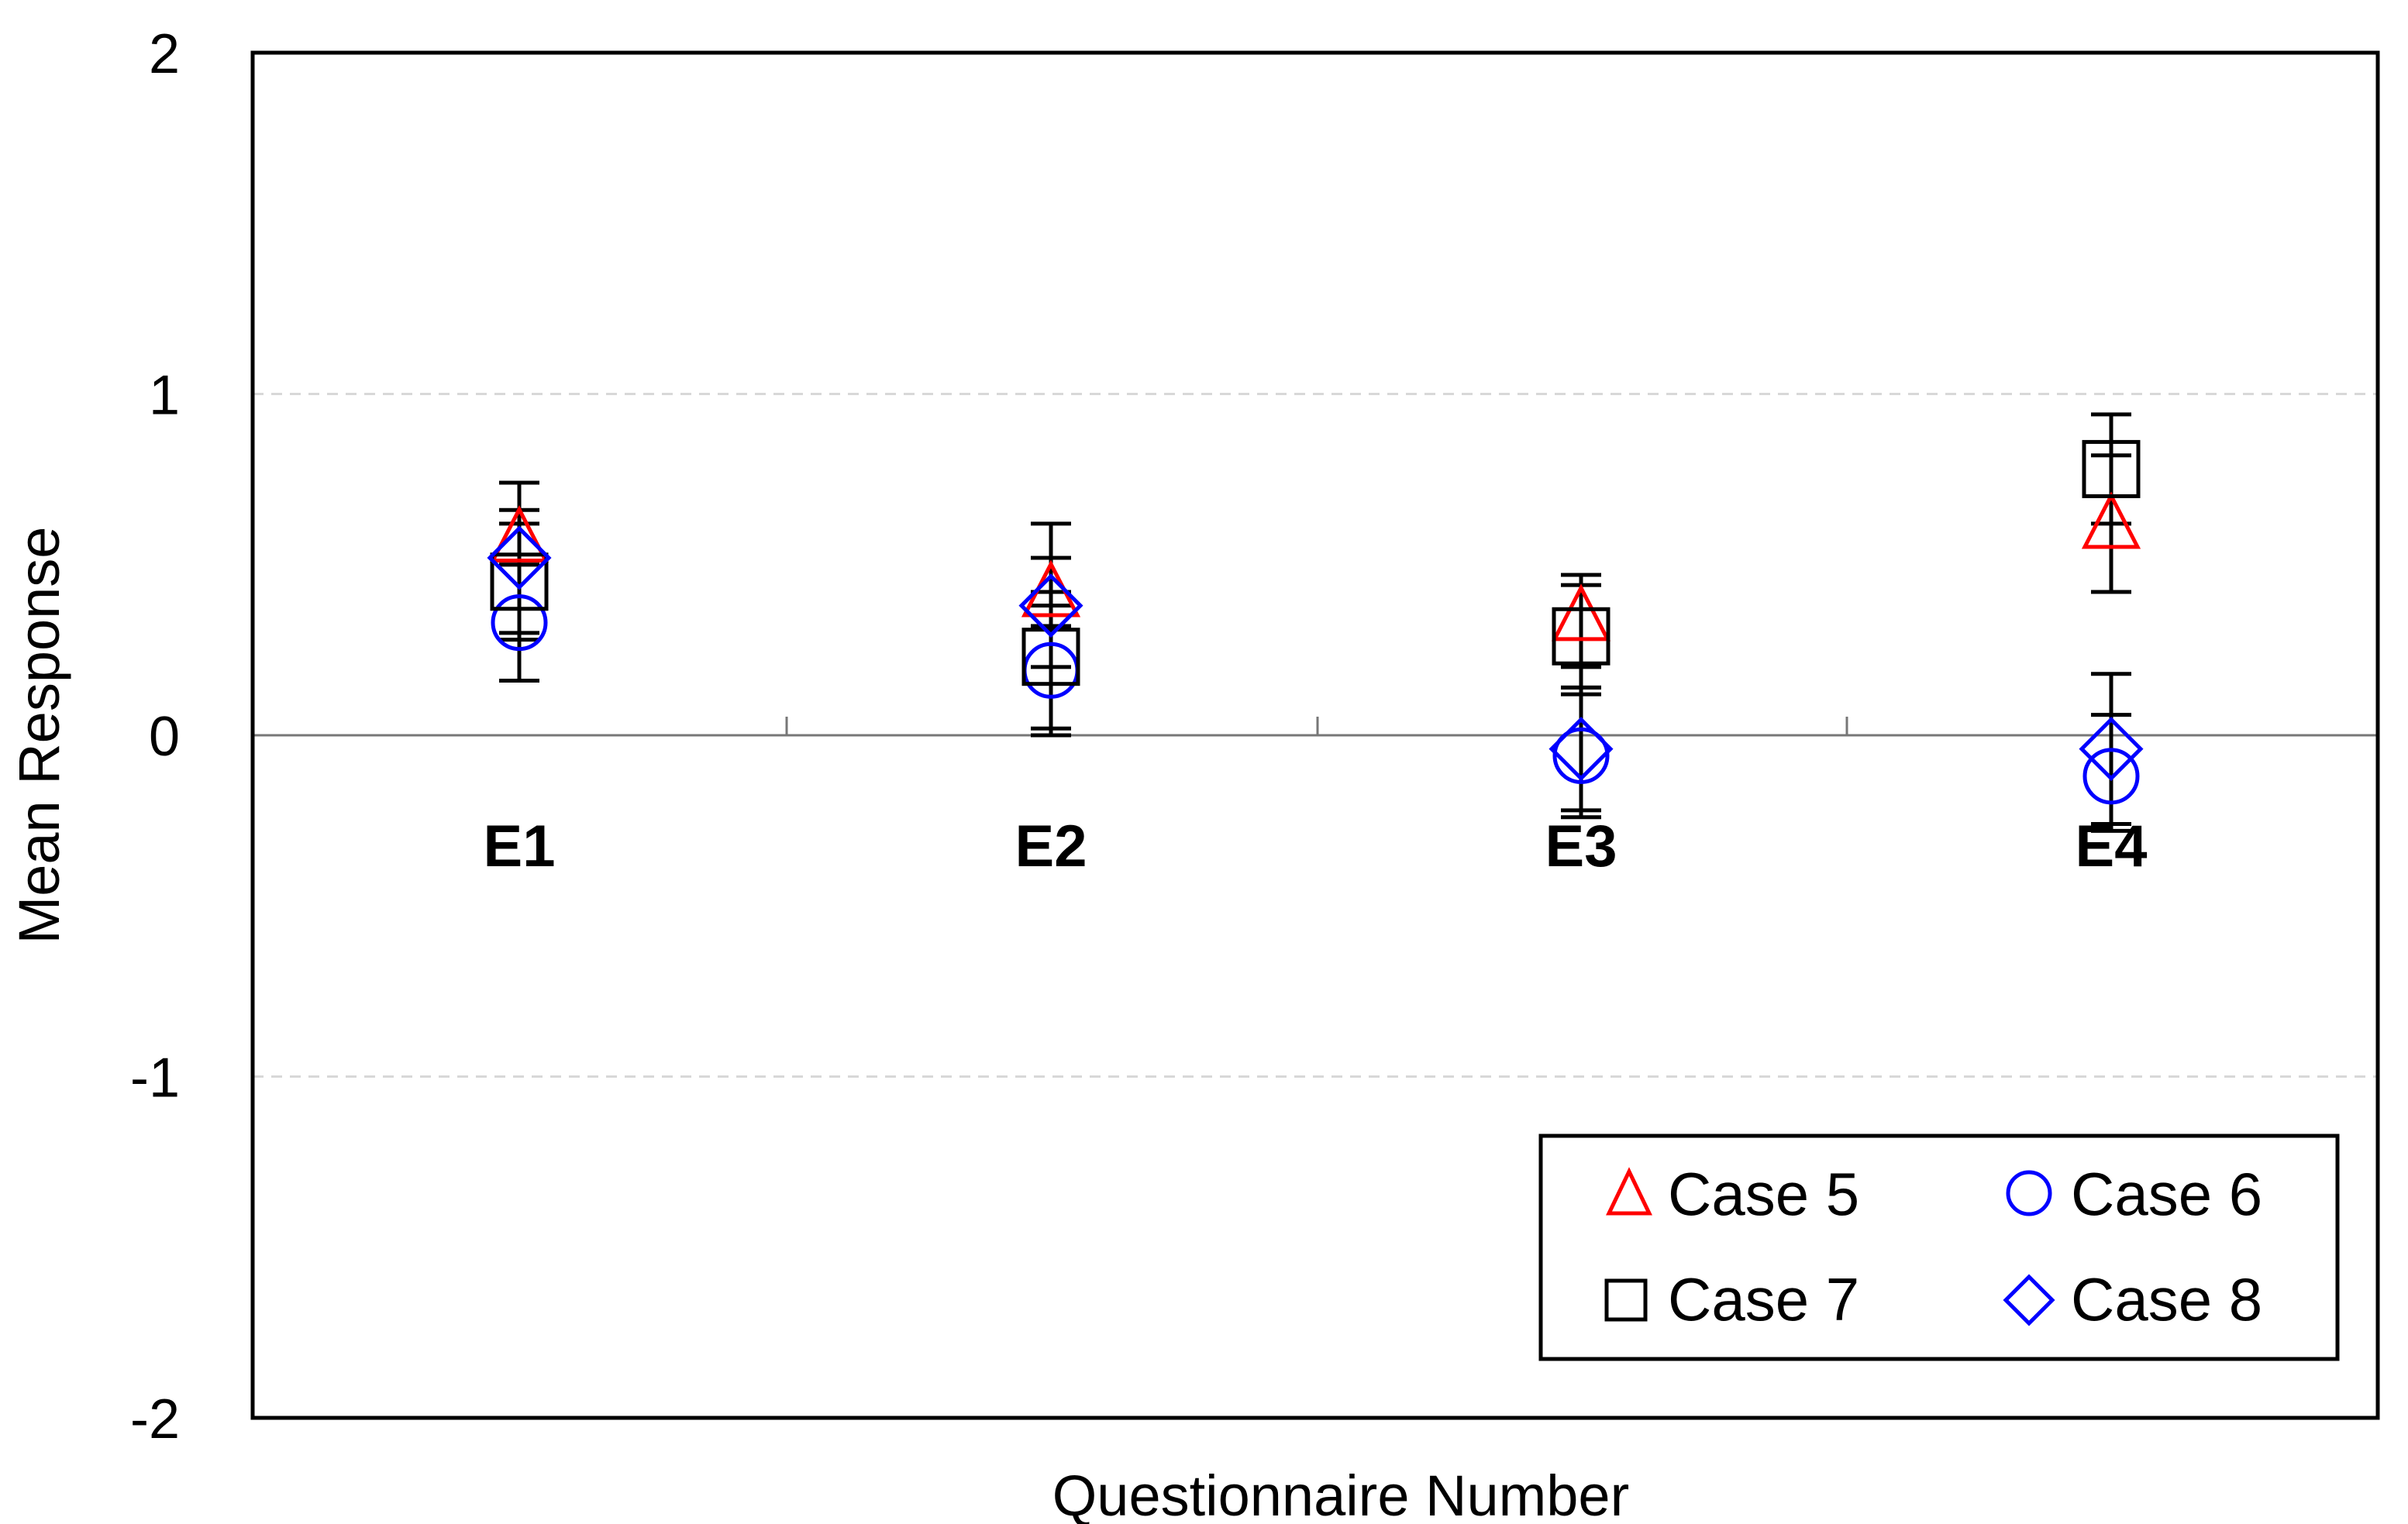  Describe the element at coordinates (1340, 1494) in the screenshot. I see `x-axis-title: Questionnaire Number` at that location.